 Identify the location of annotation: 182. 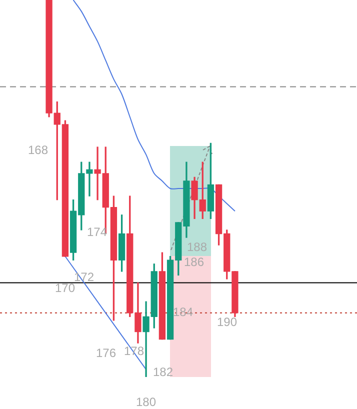
(163, 372).